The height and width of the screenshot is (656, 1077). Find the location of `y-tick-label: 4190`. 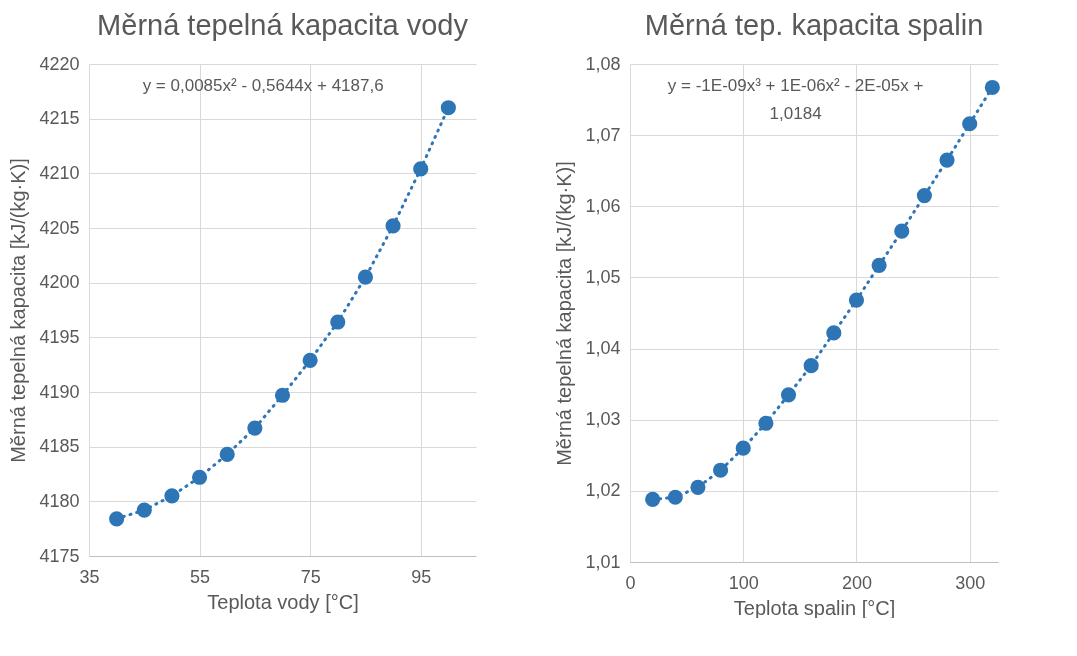

y-tick-label: 4190 is located at coordinates (59, 391).